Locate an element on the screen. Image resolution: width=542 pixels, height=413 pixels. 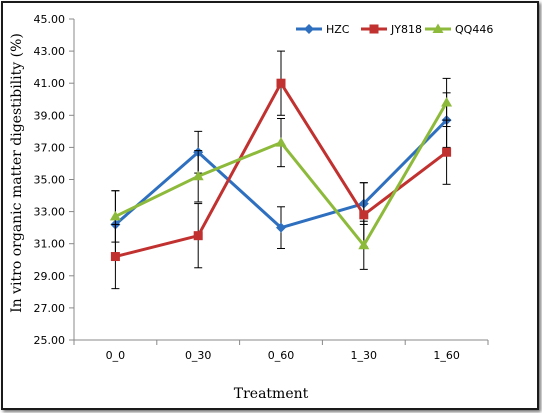
y-tick-label: 29.00 is located at coordinates (50, 276).